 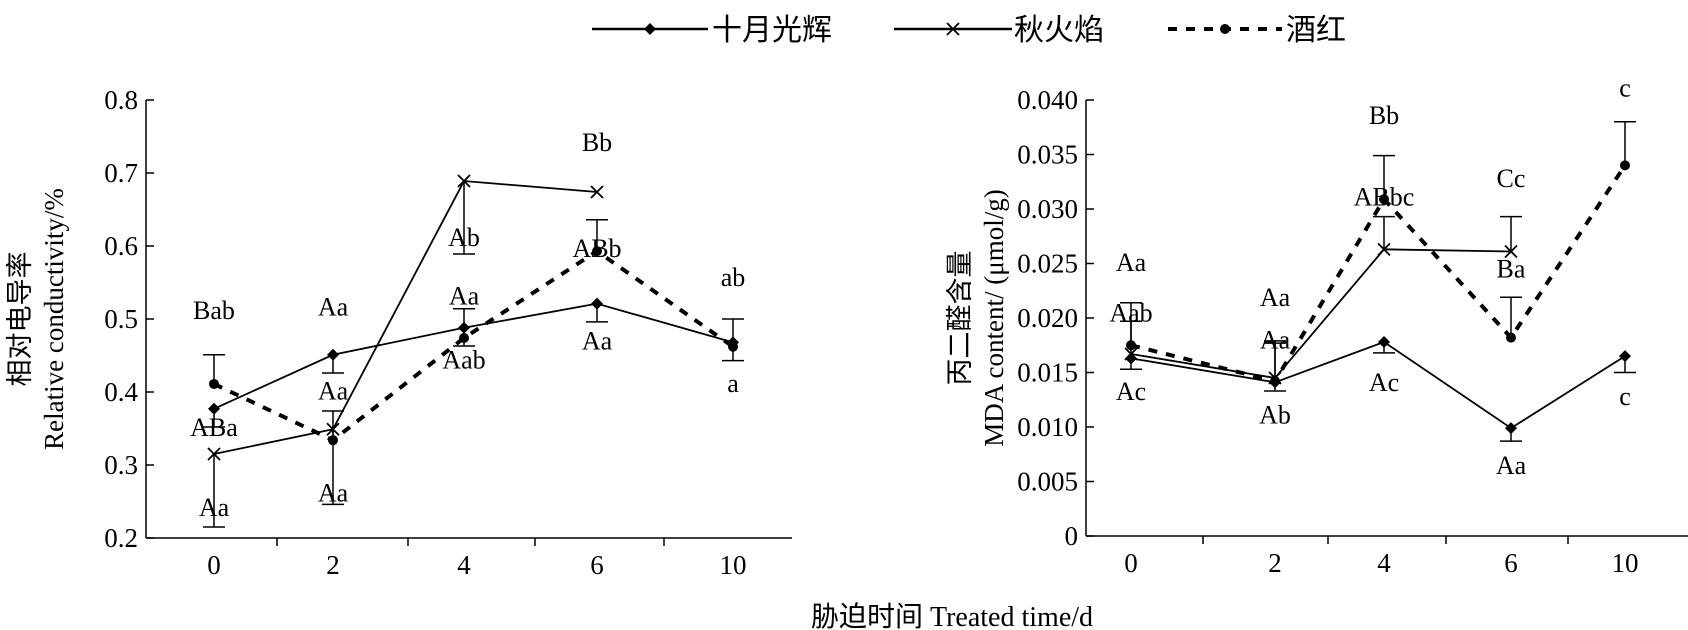 What do you see at coordinates (1047, 427) in the screenshot?
I see `y-tick-label: 0.010` at bounding box center [1047, 427].